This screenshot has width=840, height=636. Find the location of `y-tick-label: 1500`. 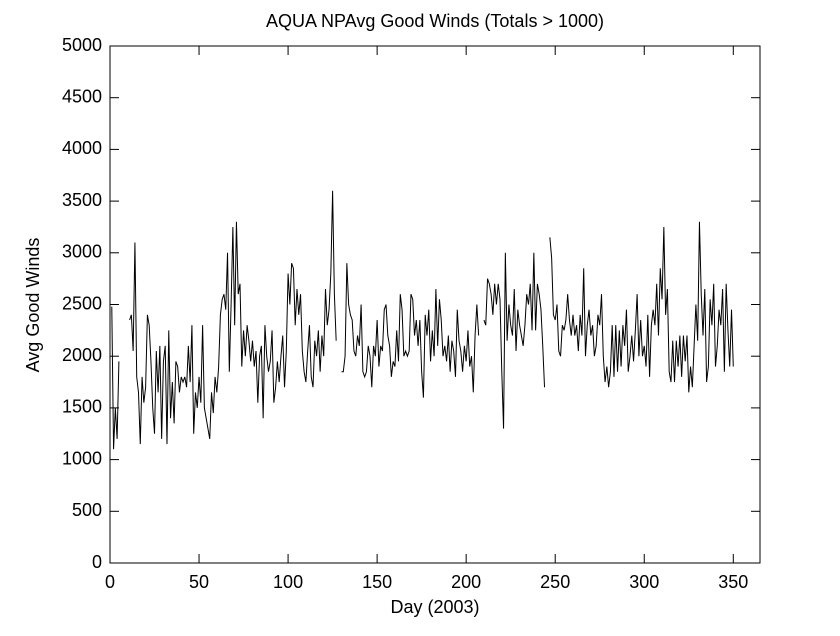

y-tick-label: 1500 is located at coordinates (82, 407).